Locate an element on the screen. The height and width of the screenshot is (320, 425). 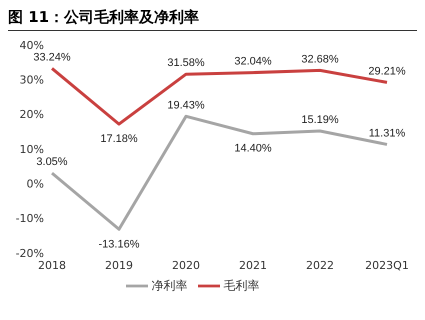
data-label: -13.16% is located at coordinates (119, 244).